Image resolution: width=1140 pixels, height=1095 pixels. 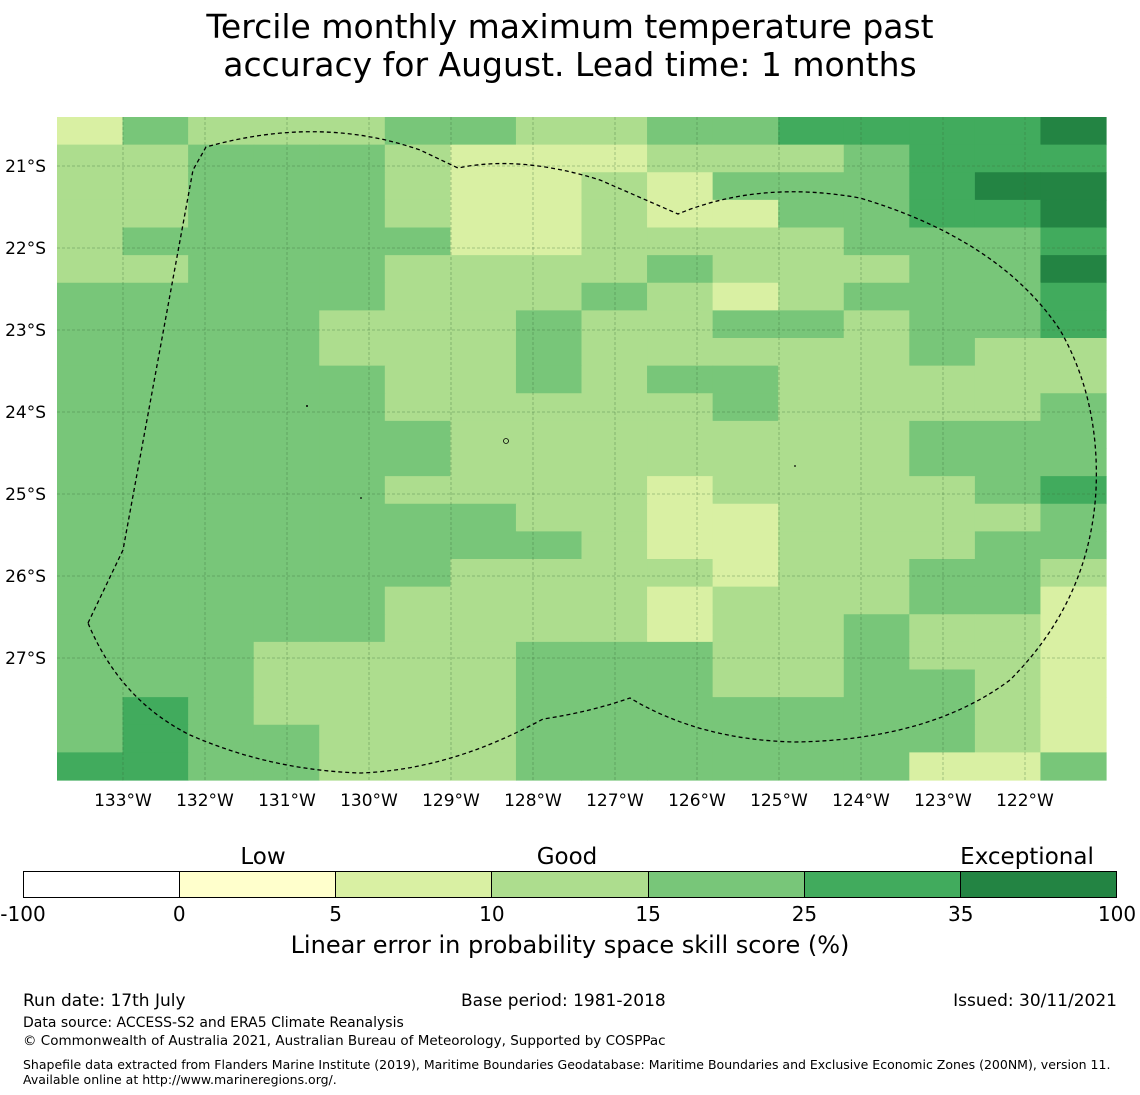 I want to click on latitude-labels: 21°S 22°S 23°S 24°S 25°S 26°S 27°S, so click(x=25, y=413).